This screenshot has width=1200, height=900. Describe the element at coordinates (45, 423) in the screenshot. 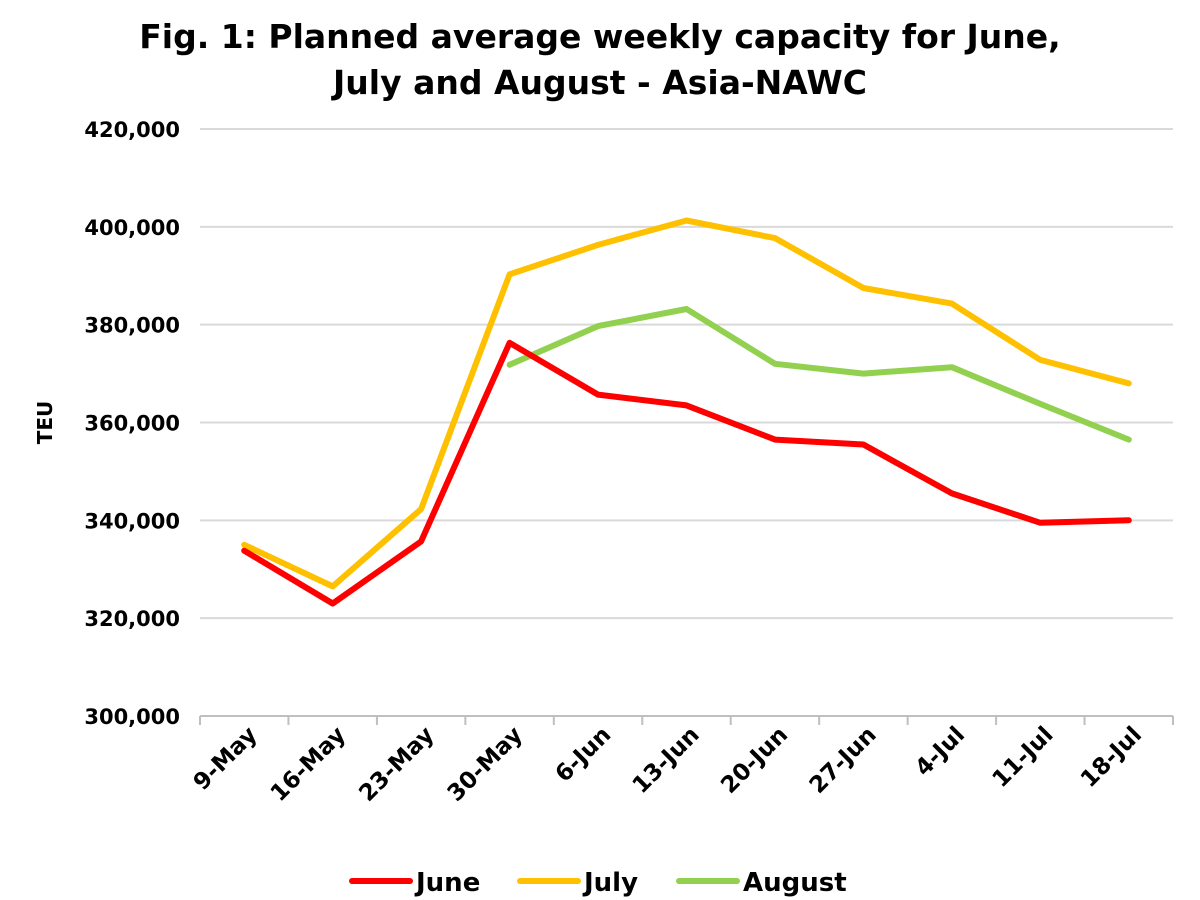

I see `y-axis-label: TEU` at that location.